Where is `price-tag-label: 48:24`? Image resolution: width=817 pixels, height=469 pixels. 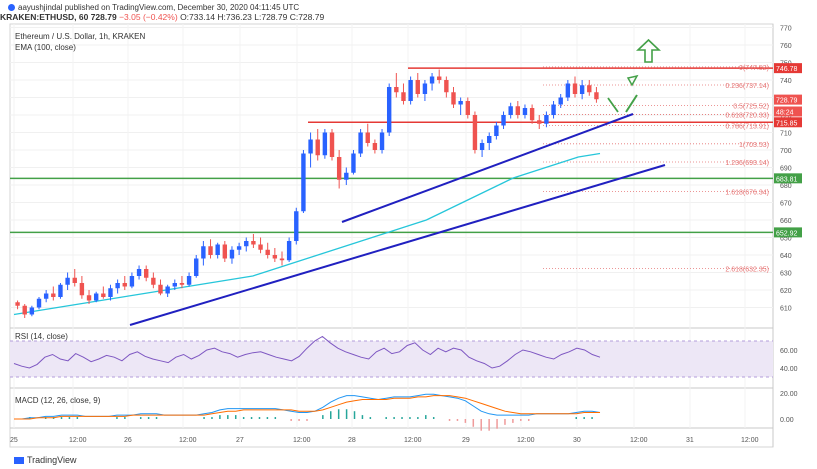 price-tag-label: 48:24 is located at coordinates (785, 113).